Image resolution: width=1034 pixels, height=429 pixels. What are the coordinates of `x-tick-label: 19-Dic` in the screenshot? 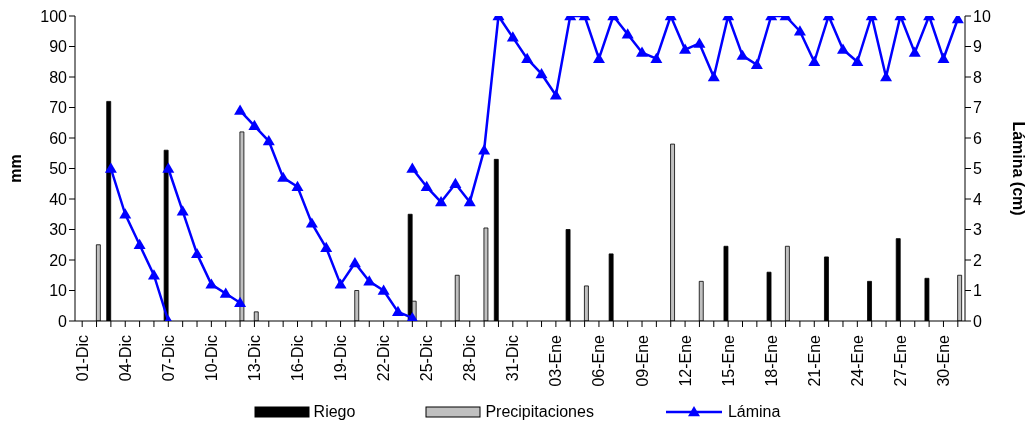 It's located at (341, 358).